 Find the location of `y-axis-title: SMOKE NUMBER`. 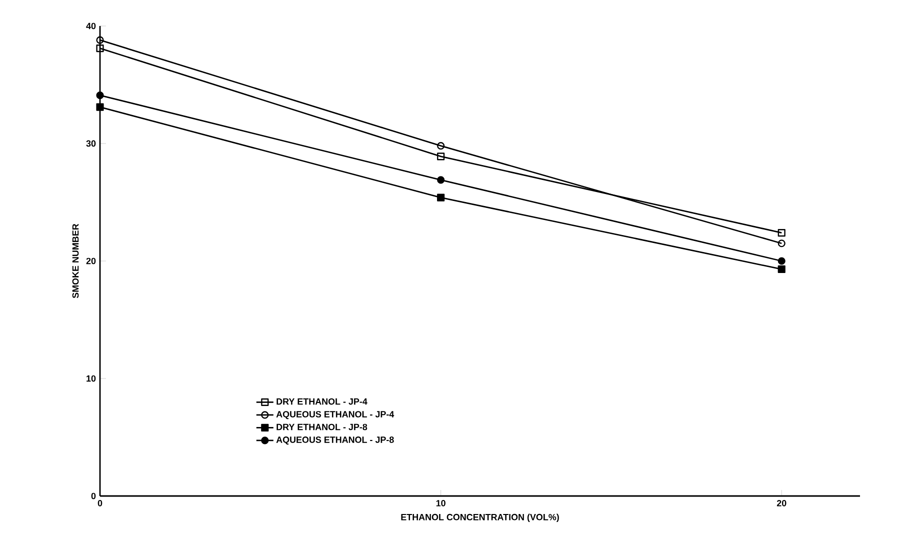

y-axis-title: SMOKE NUMBER is located at coordinates (75, 261).